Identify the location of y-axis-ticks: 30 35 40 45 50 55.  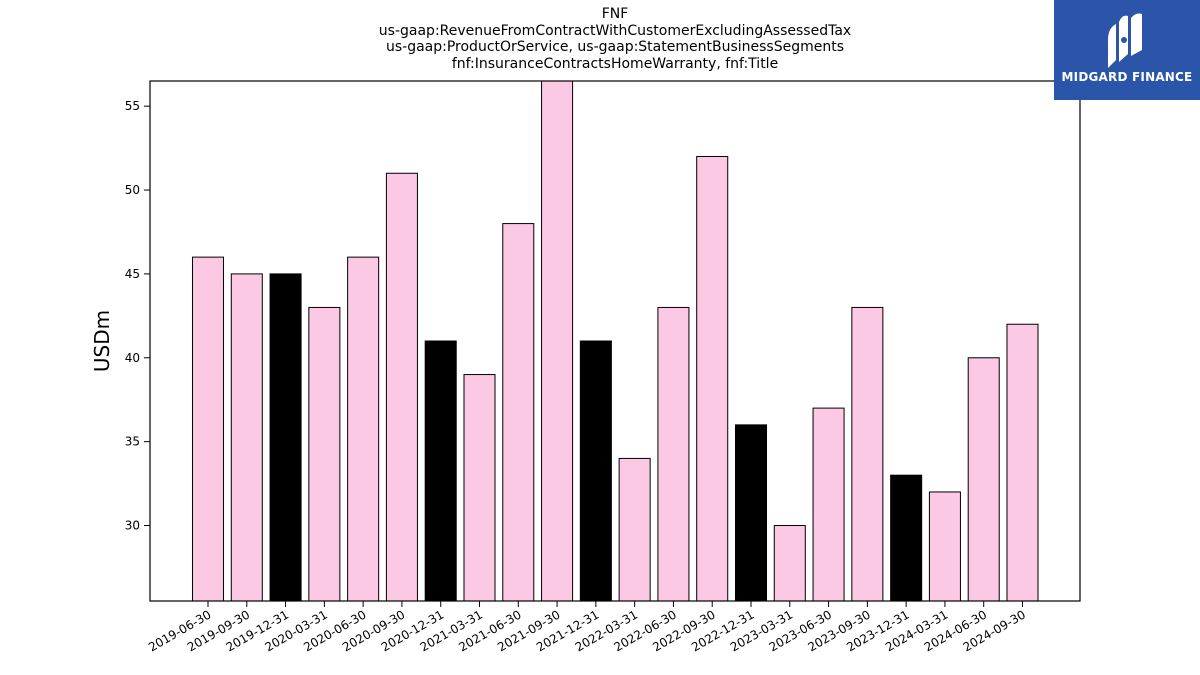
(137, 316).